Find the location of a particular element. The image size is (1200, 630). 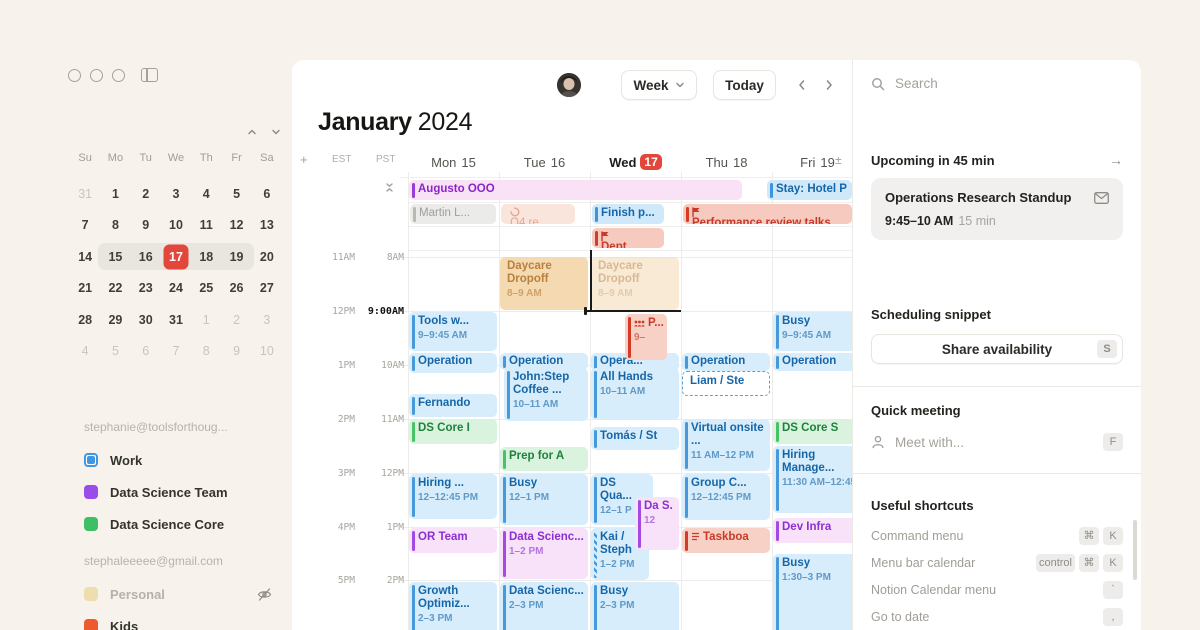

allday-event: Stay: Hotel P is located at coordinates (809, 190).